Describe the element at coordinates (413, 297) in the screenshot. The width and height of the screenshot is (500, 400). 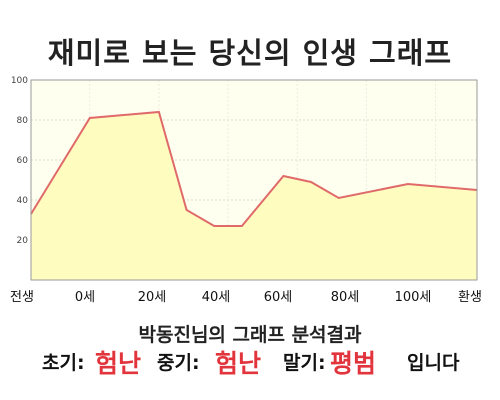
I see `x-tick-label: 100세` at that location.